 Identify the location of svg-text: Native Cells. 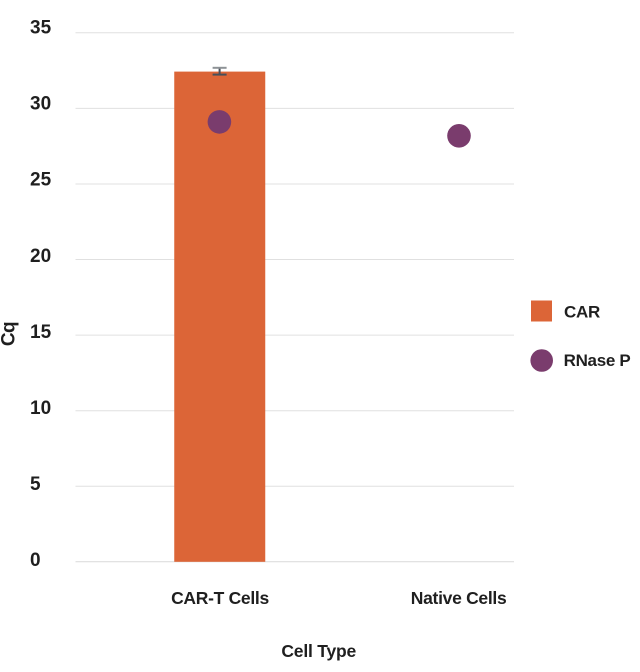
(459, 598).